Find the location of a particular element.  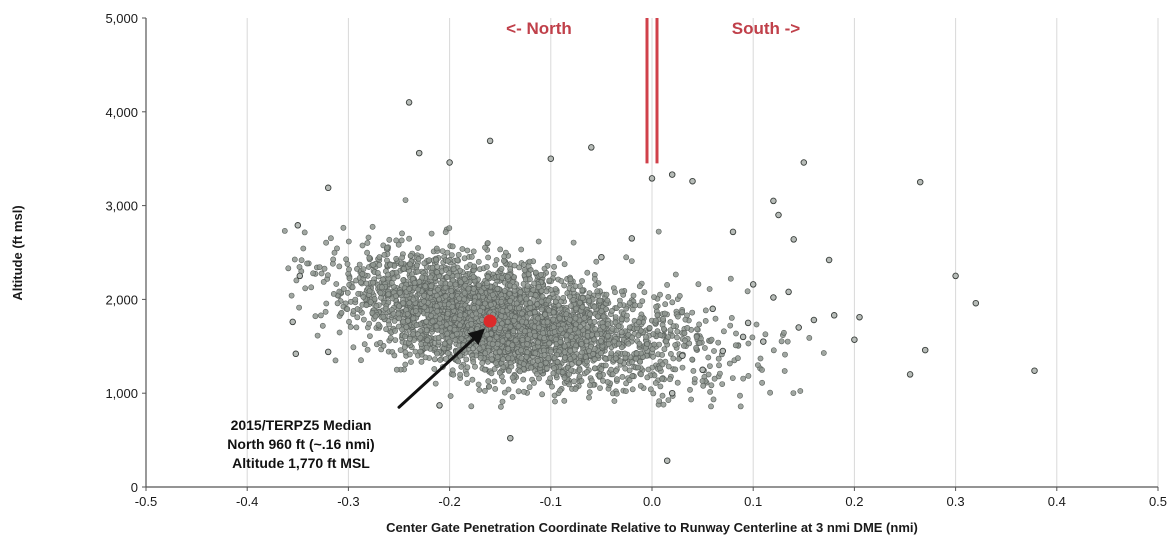

x-tick-label: 0.3 is located at coordinates (956, 501).